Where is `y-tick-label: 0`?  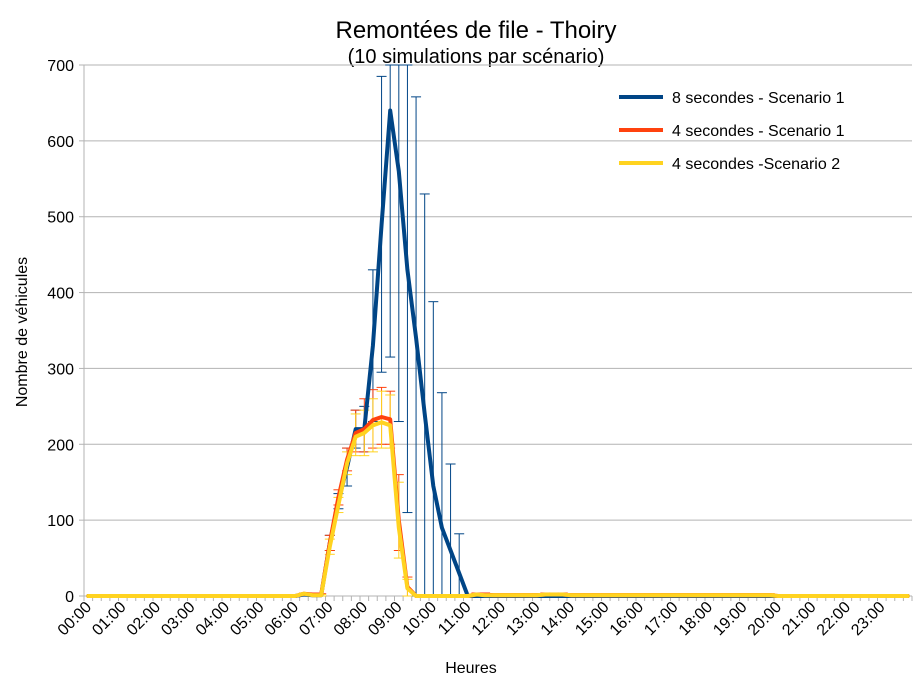 y-tick-label: 0 is located at coordinates (69, 597).